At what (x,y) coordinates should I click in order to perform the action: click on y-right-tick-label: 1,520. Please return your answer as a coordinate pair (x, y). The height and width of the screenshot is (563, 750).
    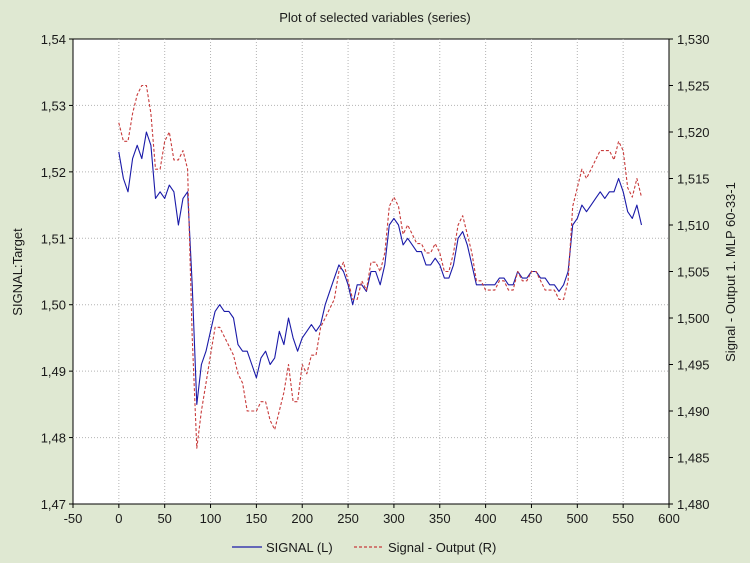
    Looking at the image, I should click on (693, 132).